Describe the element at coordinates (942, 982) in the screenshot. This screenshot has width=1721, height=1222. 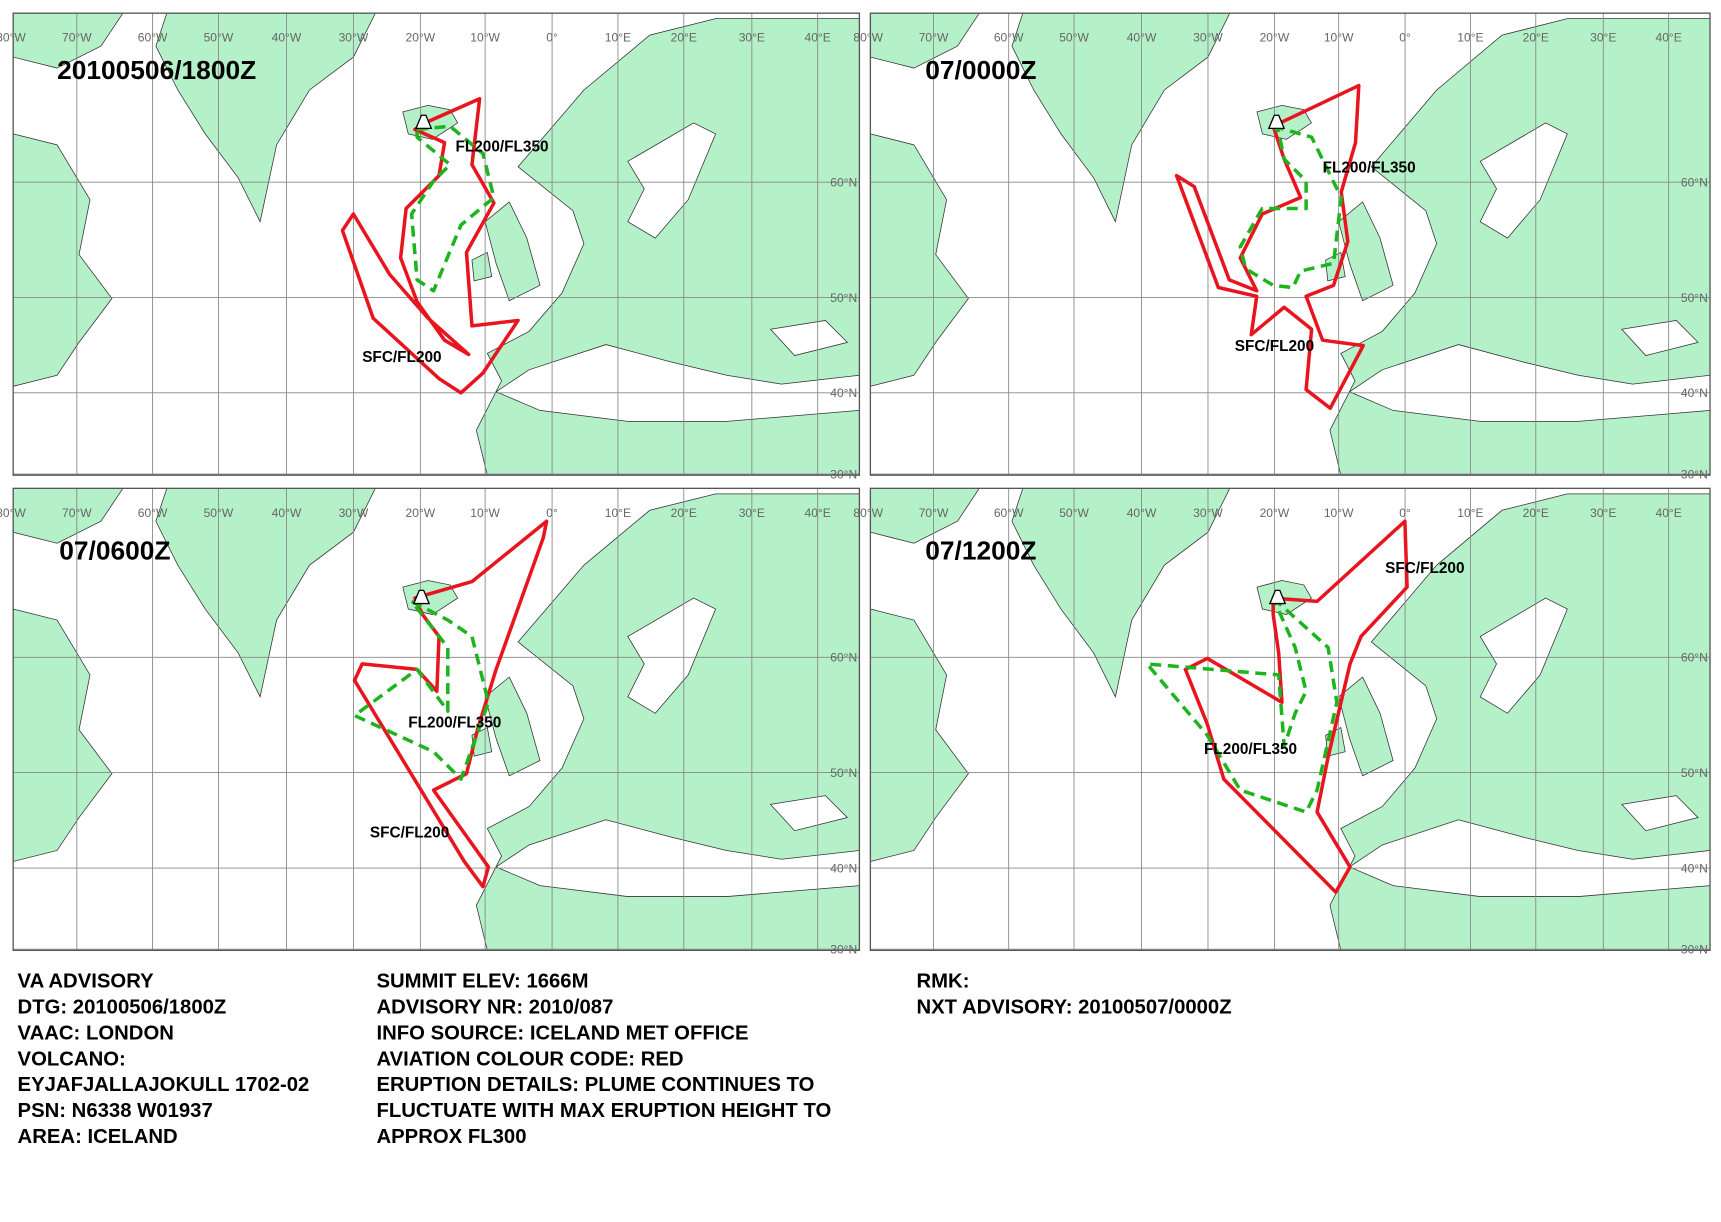
I see `advisory-line: RMK:` at that location.